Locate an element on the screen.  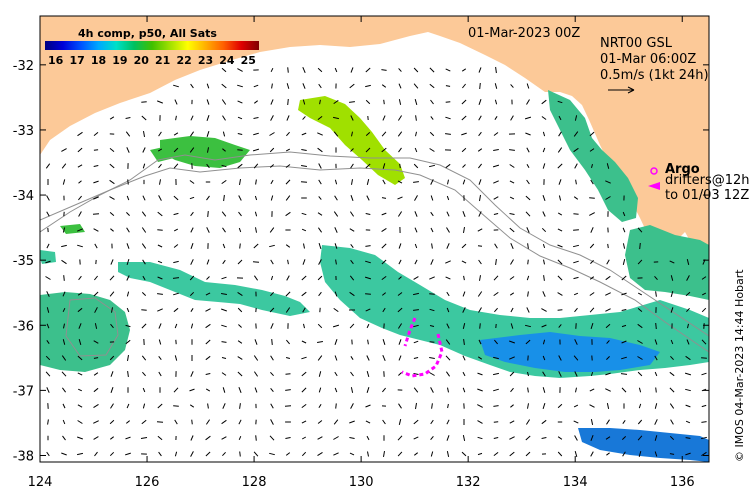
colorbar-tick-label: 21 is located at coordinates (162, 60).